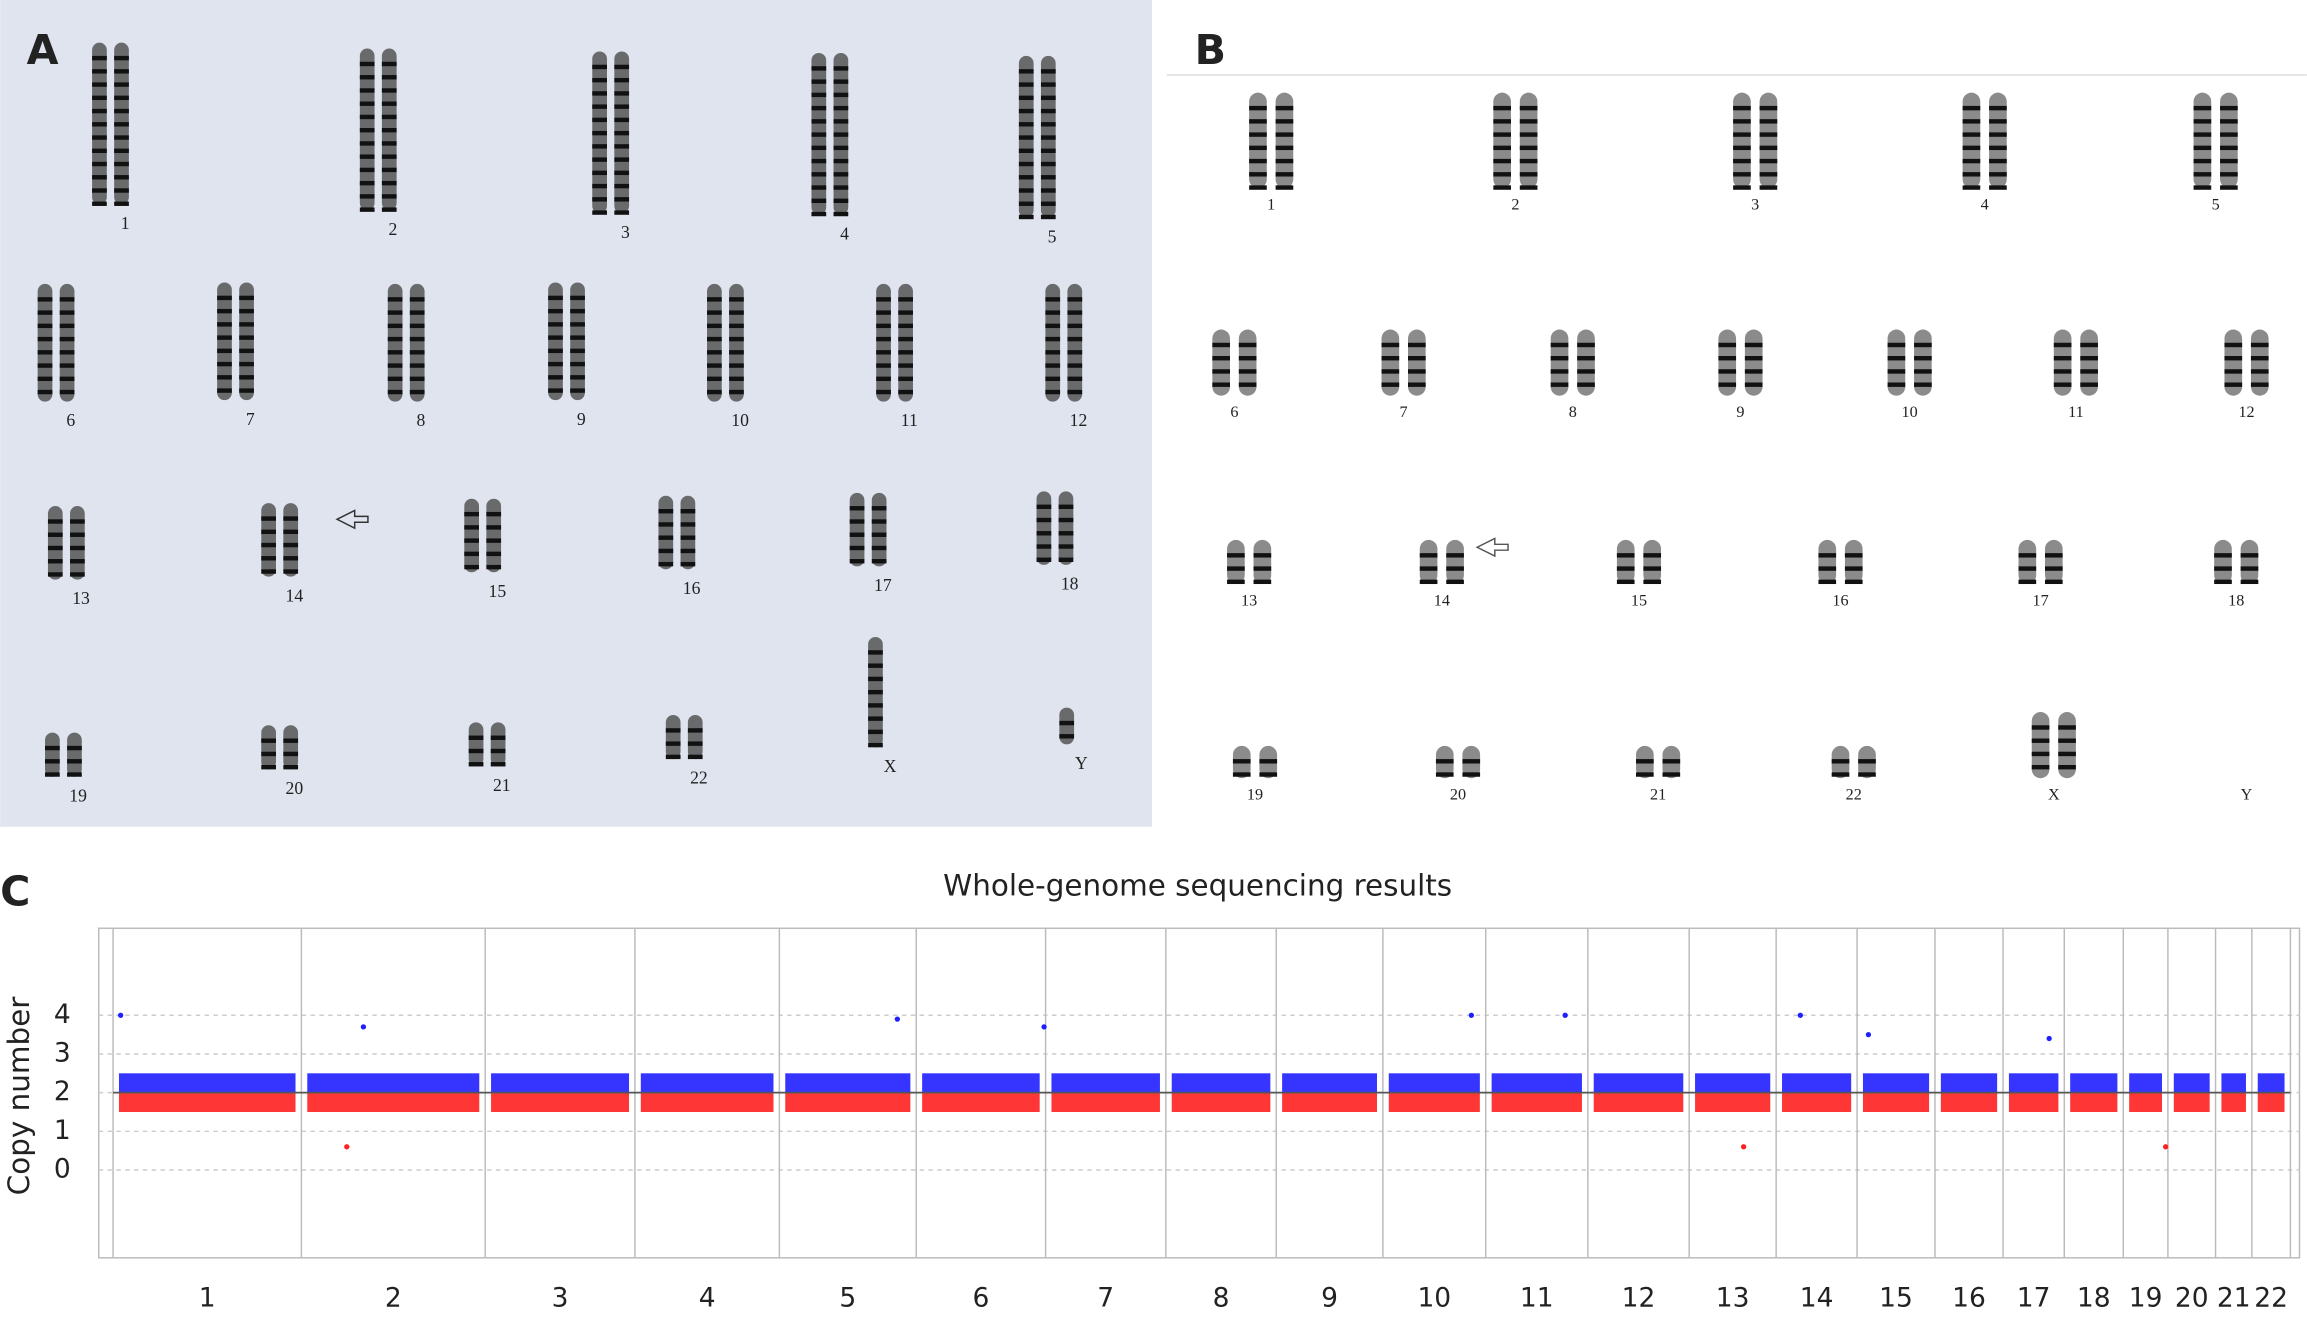 This screenshot has width=2307, height=1324. What do you see at coordinates (2034, 1297) in the screenshot?
I see `x-tick-label: 17` at bounding box center [2034, 1297].